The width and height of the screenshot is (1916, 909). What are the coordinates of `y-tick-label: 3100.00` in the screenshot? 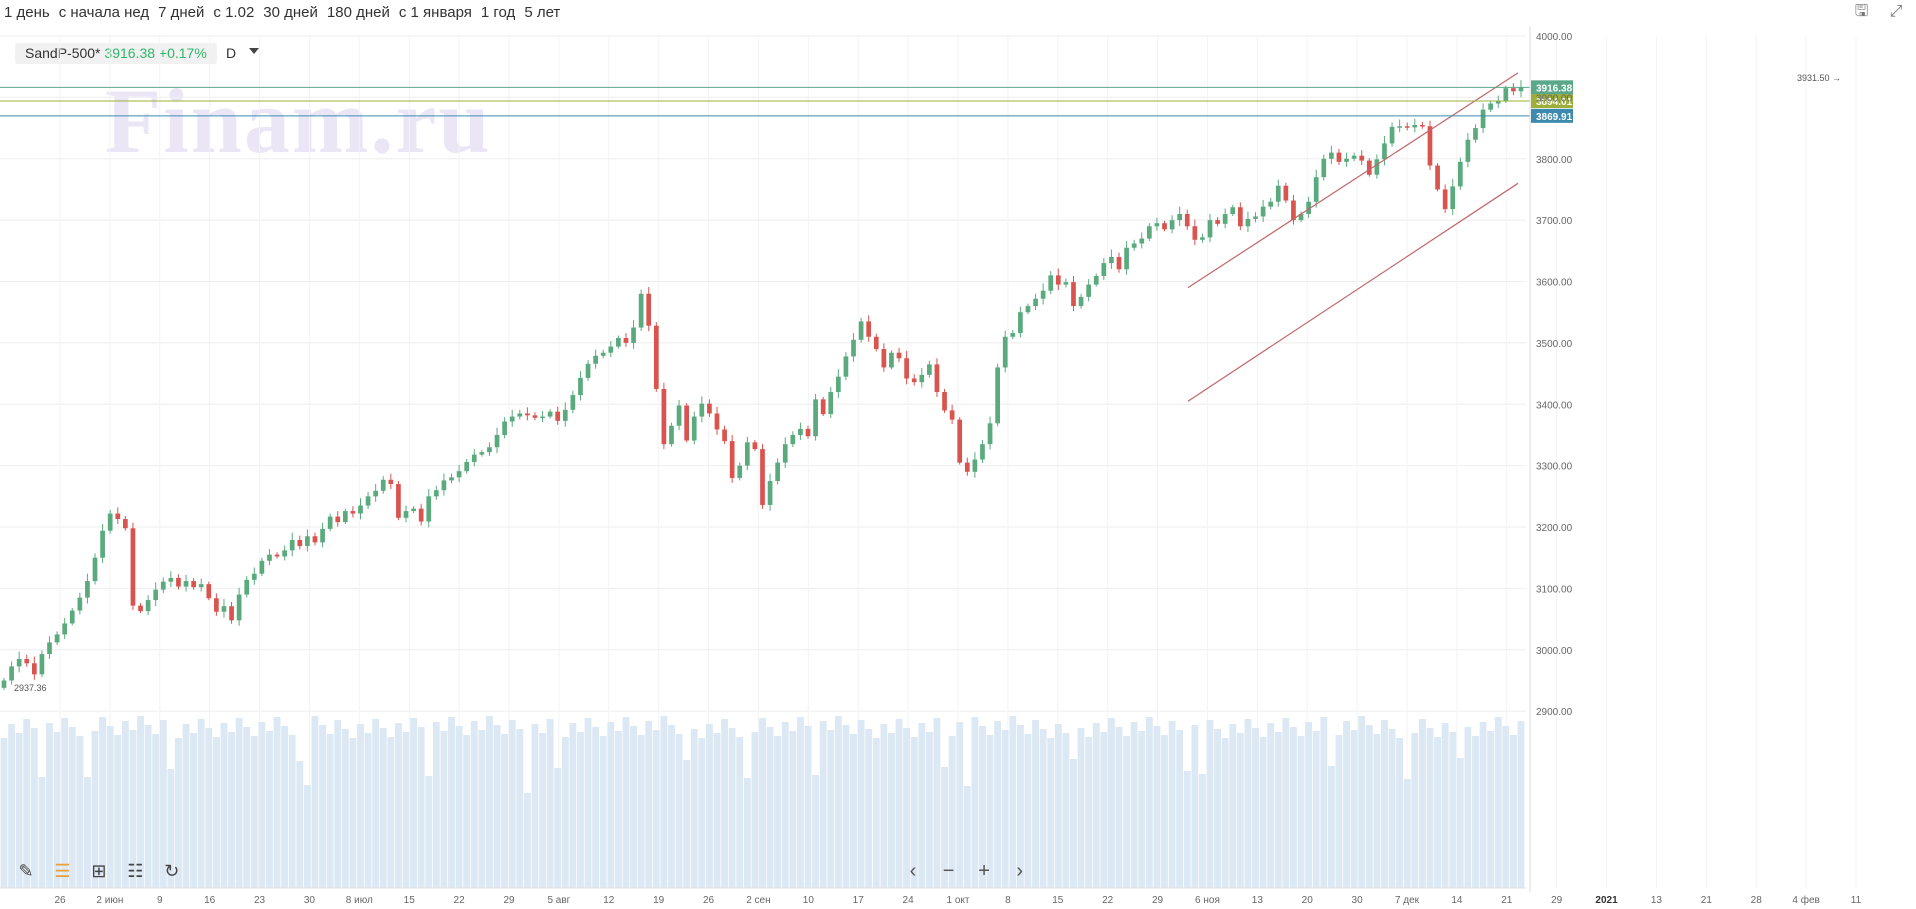 It's located at (1554, 589).